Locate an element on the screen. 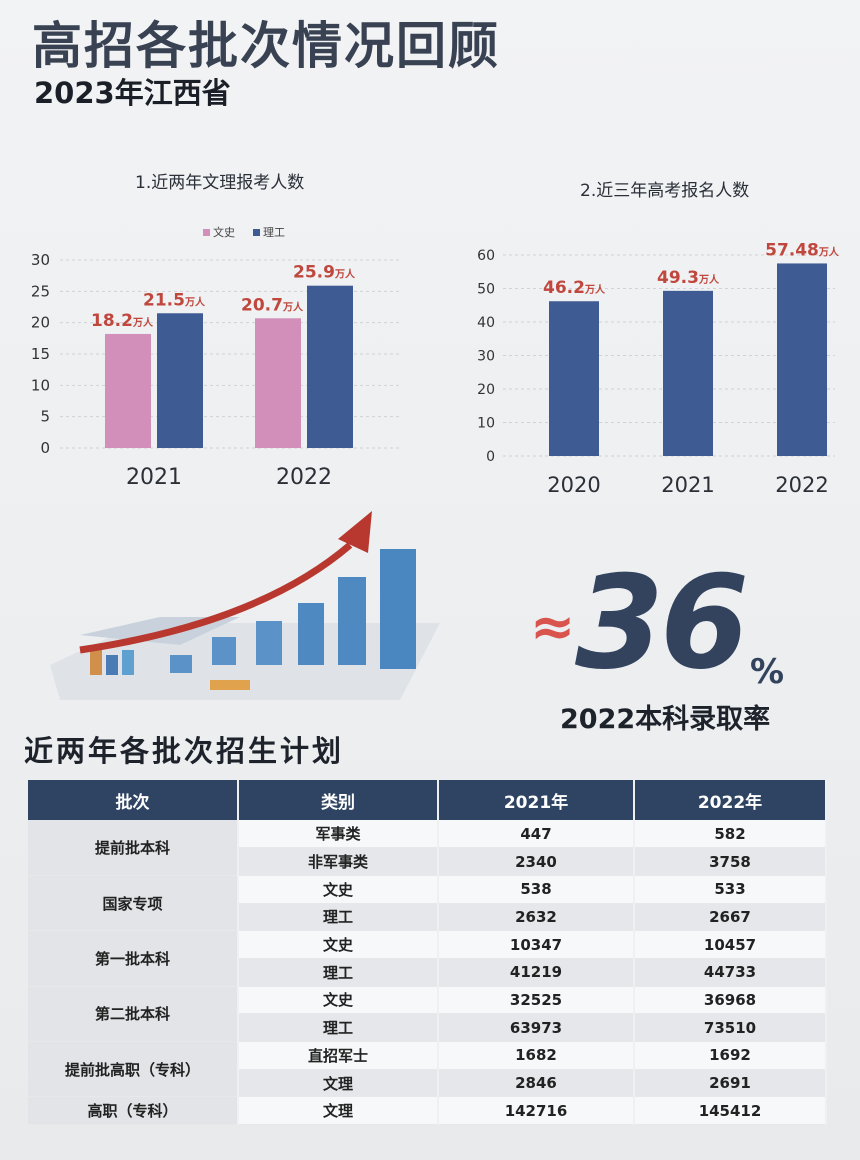 The height and width of the screenshot is (1160, 860). value-2021-cell: 142716 is located at coordinates (536, 1111).